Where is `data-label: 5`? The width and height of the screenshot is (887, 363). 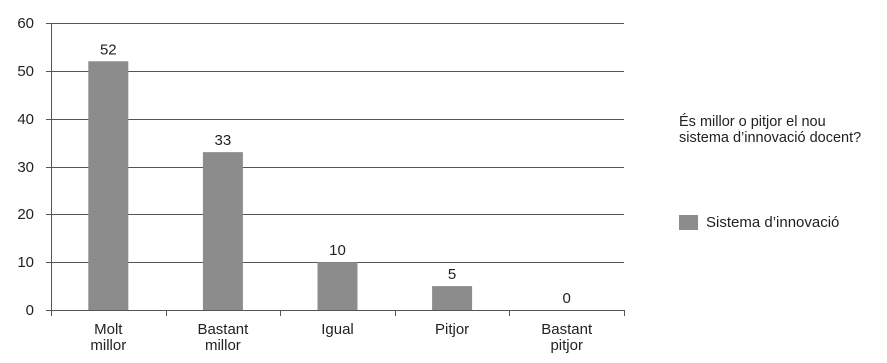 data-label: 5 is located at coordinates (452, 274).